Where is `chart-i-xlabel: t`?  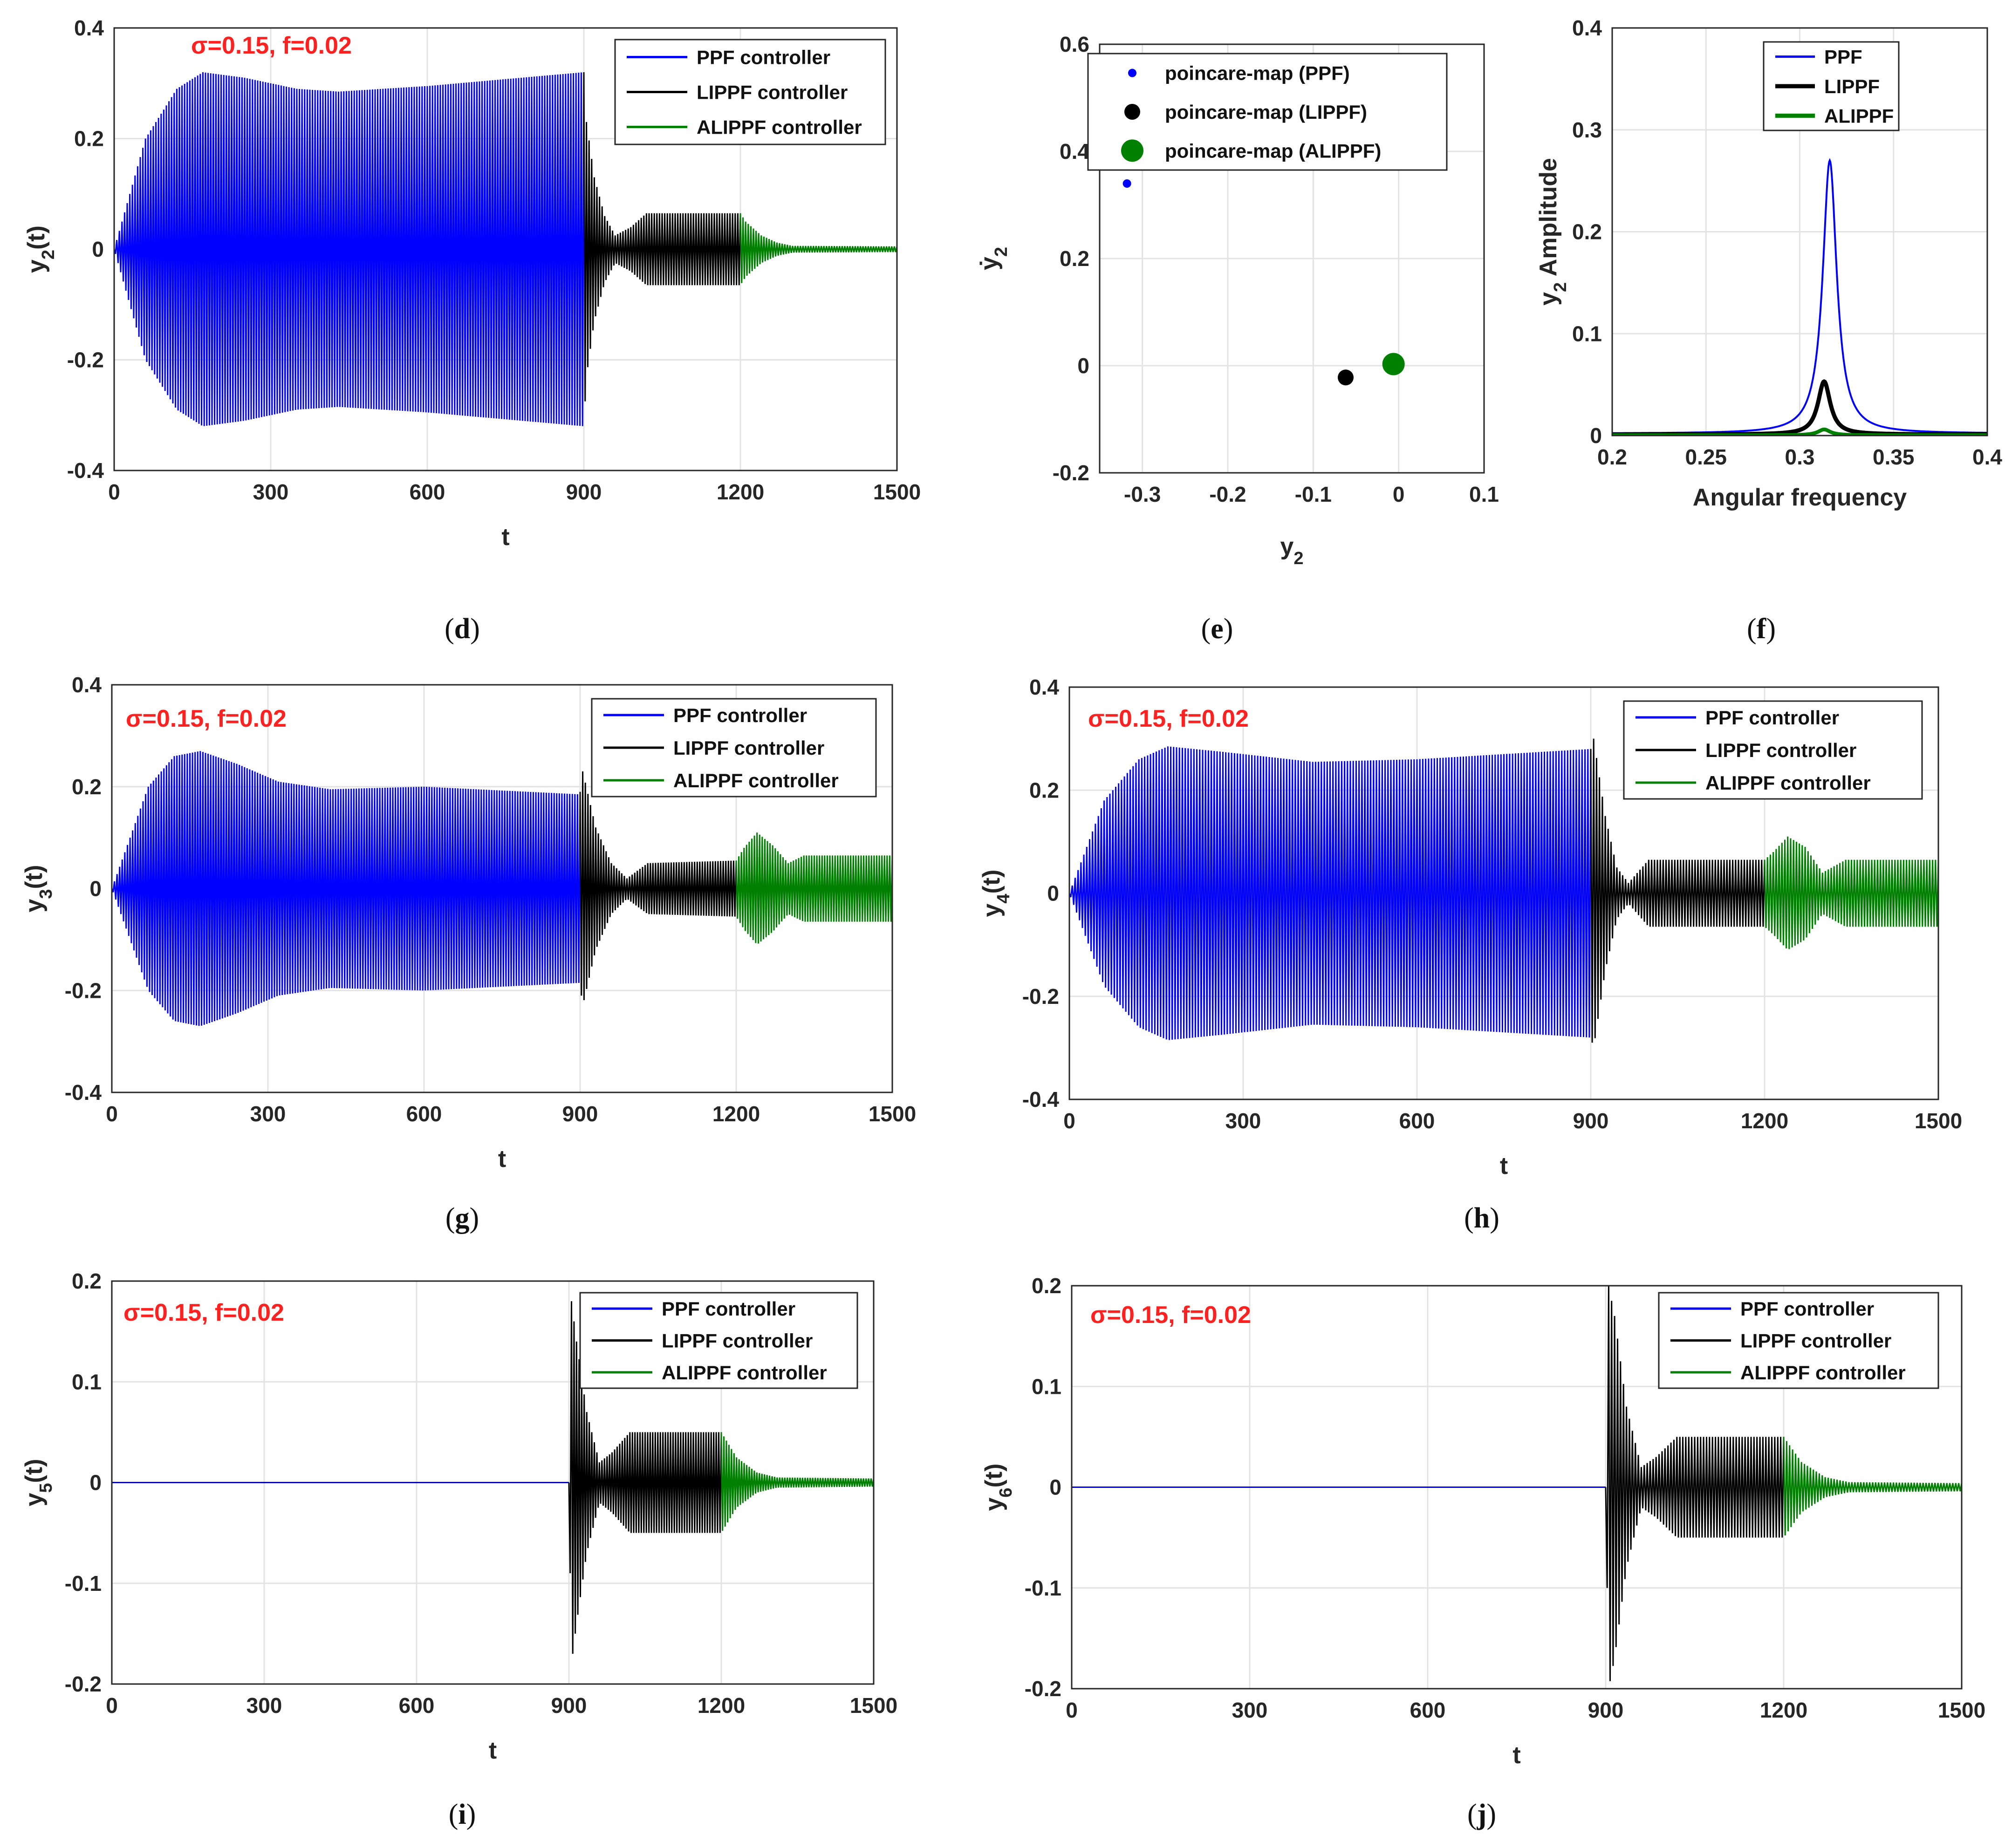
chart-i-xlabel: t is located at coordinates (493, 1750).